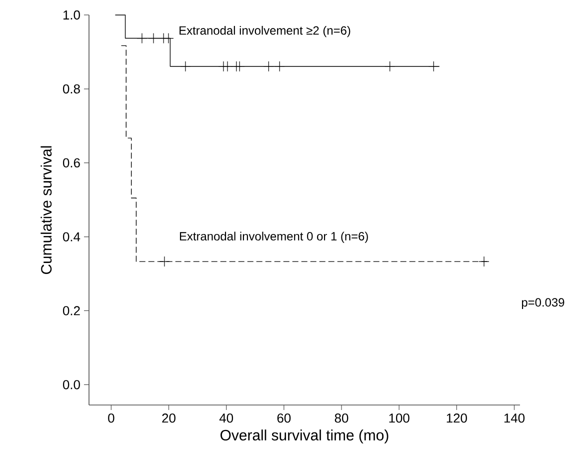 The height and width of the screenshot is (474, 569). What do you see at coordinates (71, 89) in the screenshot?
I see `y-tick-label: 0.8` at bounding box center [71, 89].